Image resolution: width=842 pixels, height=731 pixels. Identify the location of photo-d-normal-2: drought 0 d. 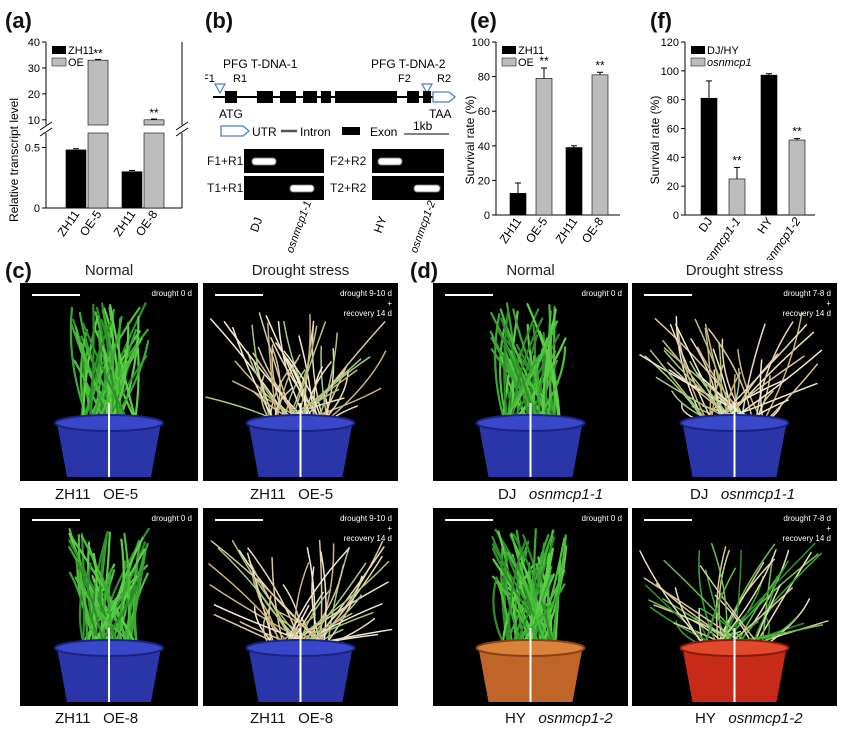
(530, 607).